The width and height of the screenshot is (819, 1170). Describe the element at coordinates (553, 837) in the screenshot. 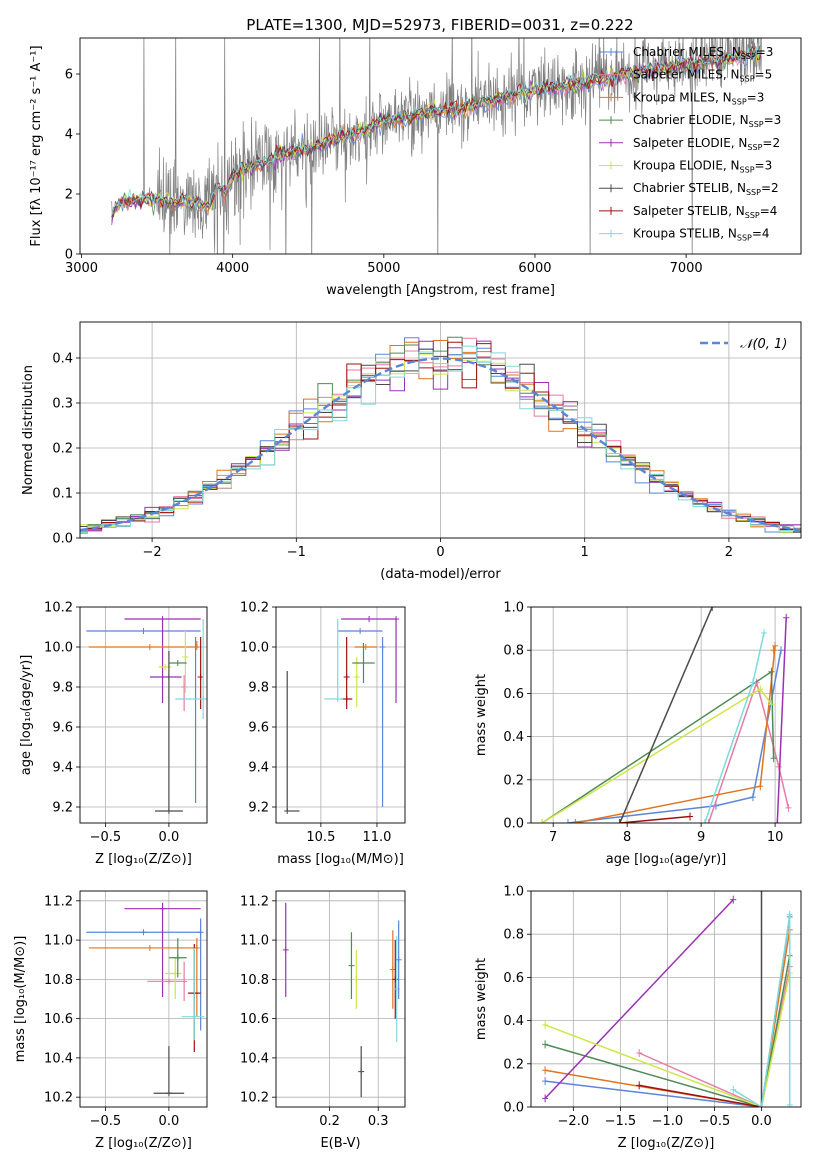

I see `x-tick-label: 7` at that location.